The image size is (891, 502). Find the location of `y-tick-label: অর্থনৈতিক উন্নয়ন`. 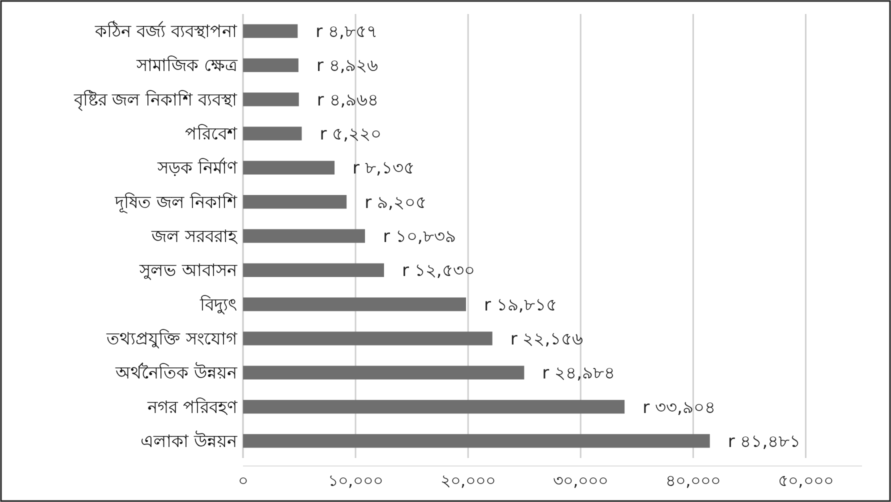

y-tick-label: অর্থনৈতিক উন্নয়ন is located at coordinates (176, 373).